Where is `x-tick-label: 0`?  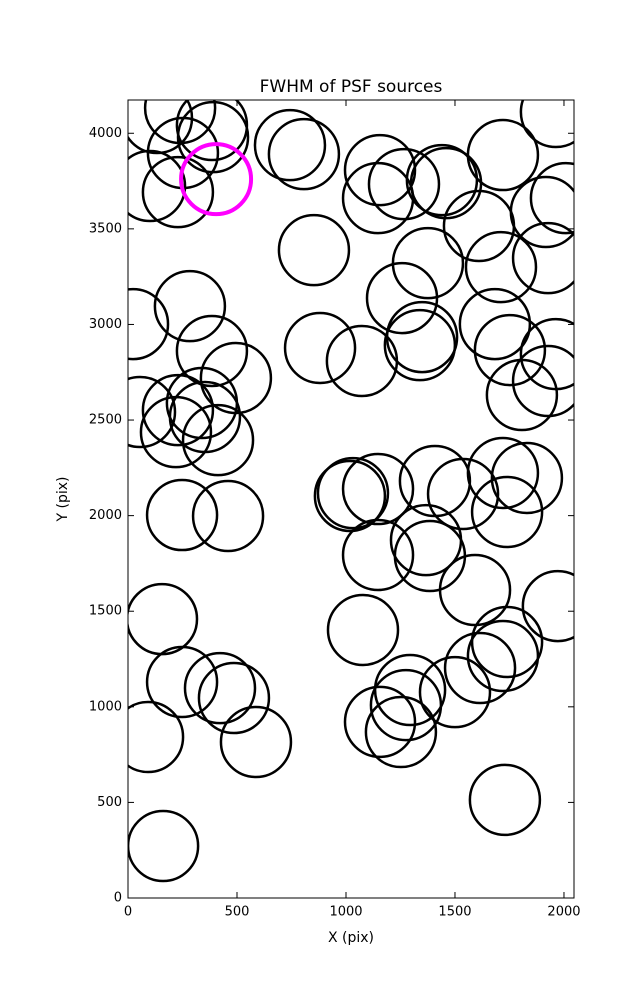
x-tick-label: 0 is located at coordinates (128, 912).